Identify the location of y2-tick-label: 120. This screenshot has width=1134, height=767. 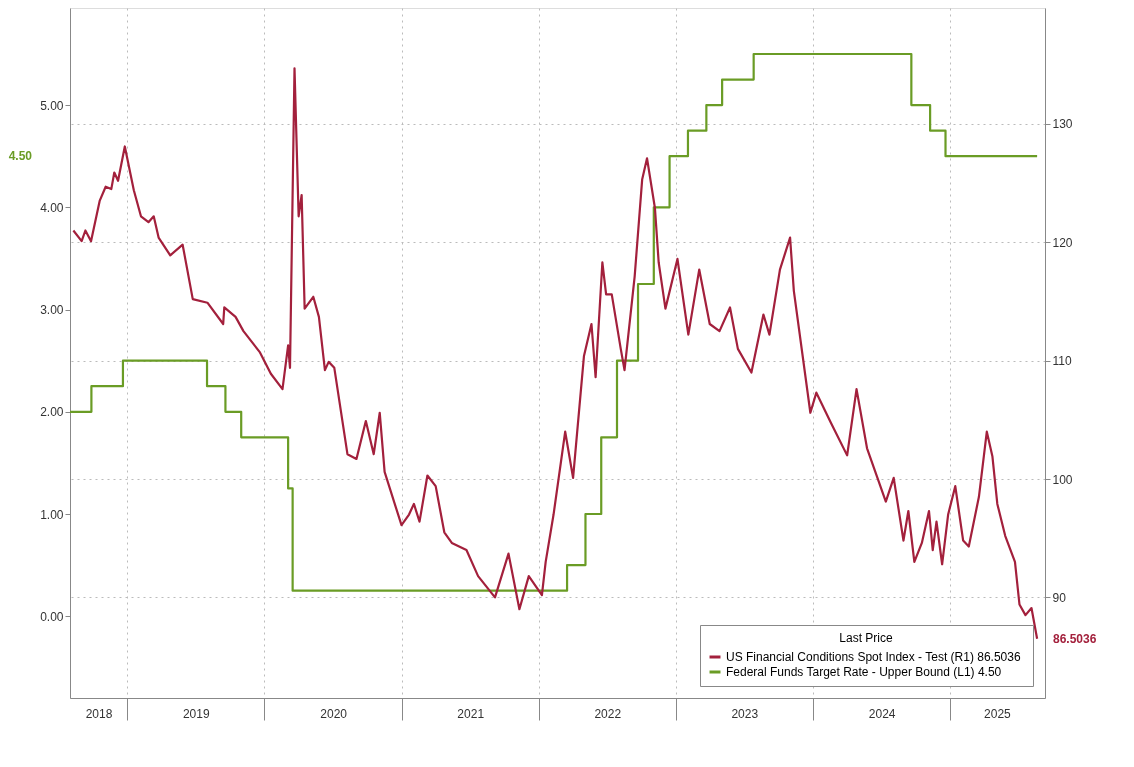
(1062, 242).